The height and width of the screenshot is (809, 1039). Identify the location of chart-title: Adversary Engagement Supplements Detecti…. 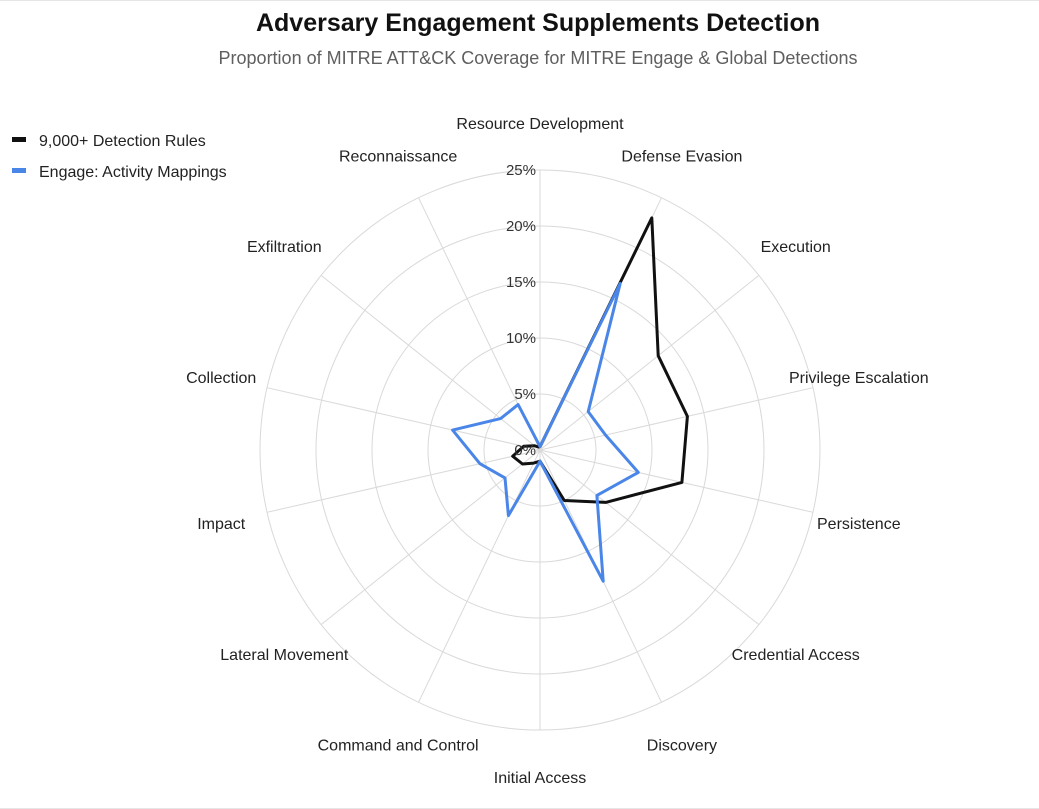
(538, 23).